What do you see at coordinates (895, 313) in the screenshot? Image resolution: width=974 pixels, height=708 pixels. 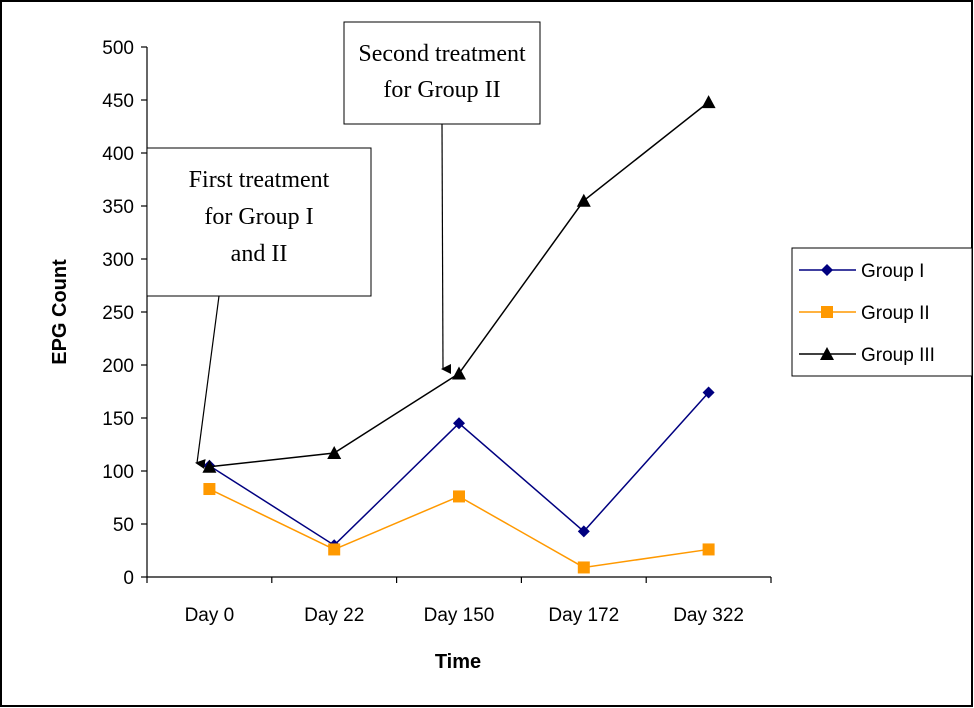 I see `legend-label: Group II` at bounding box center [895, 313].